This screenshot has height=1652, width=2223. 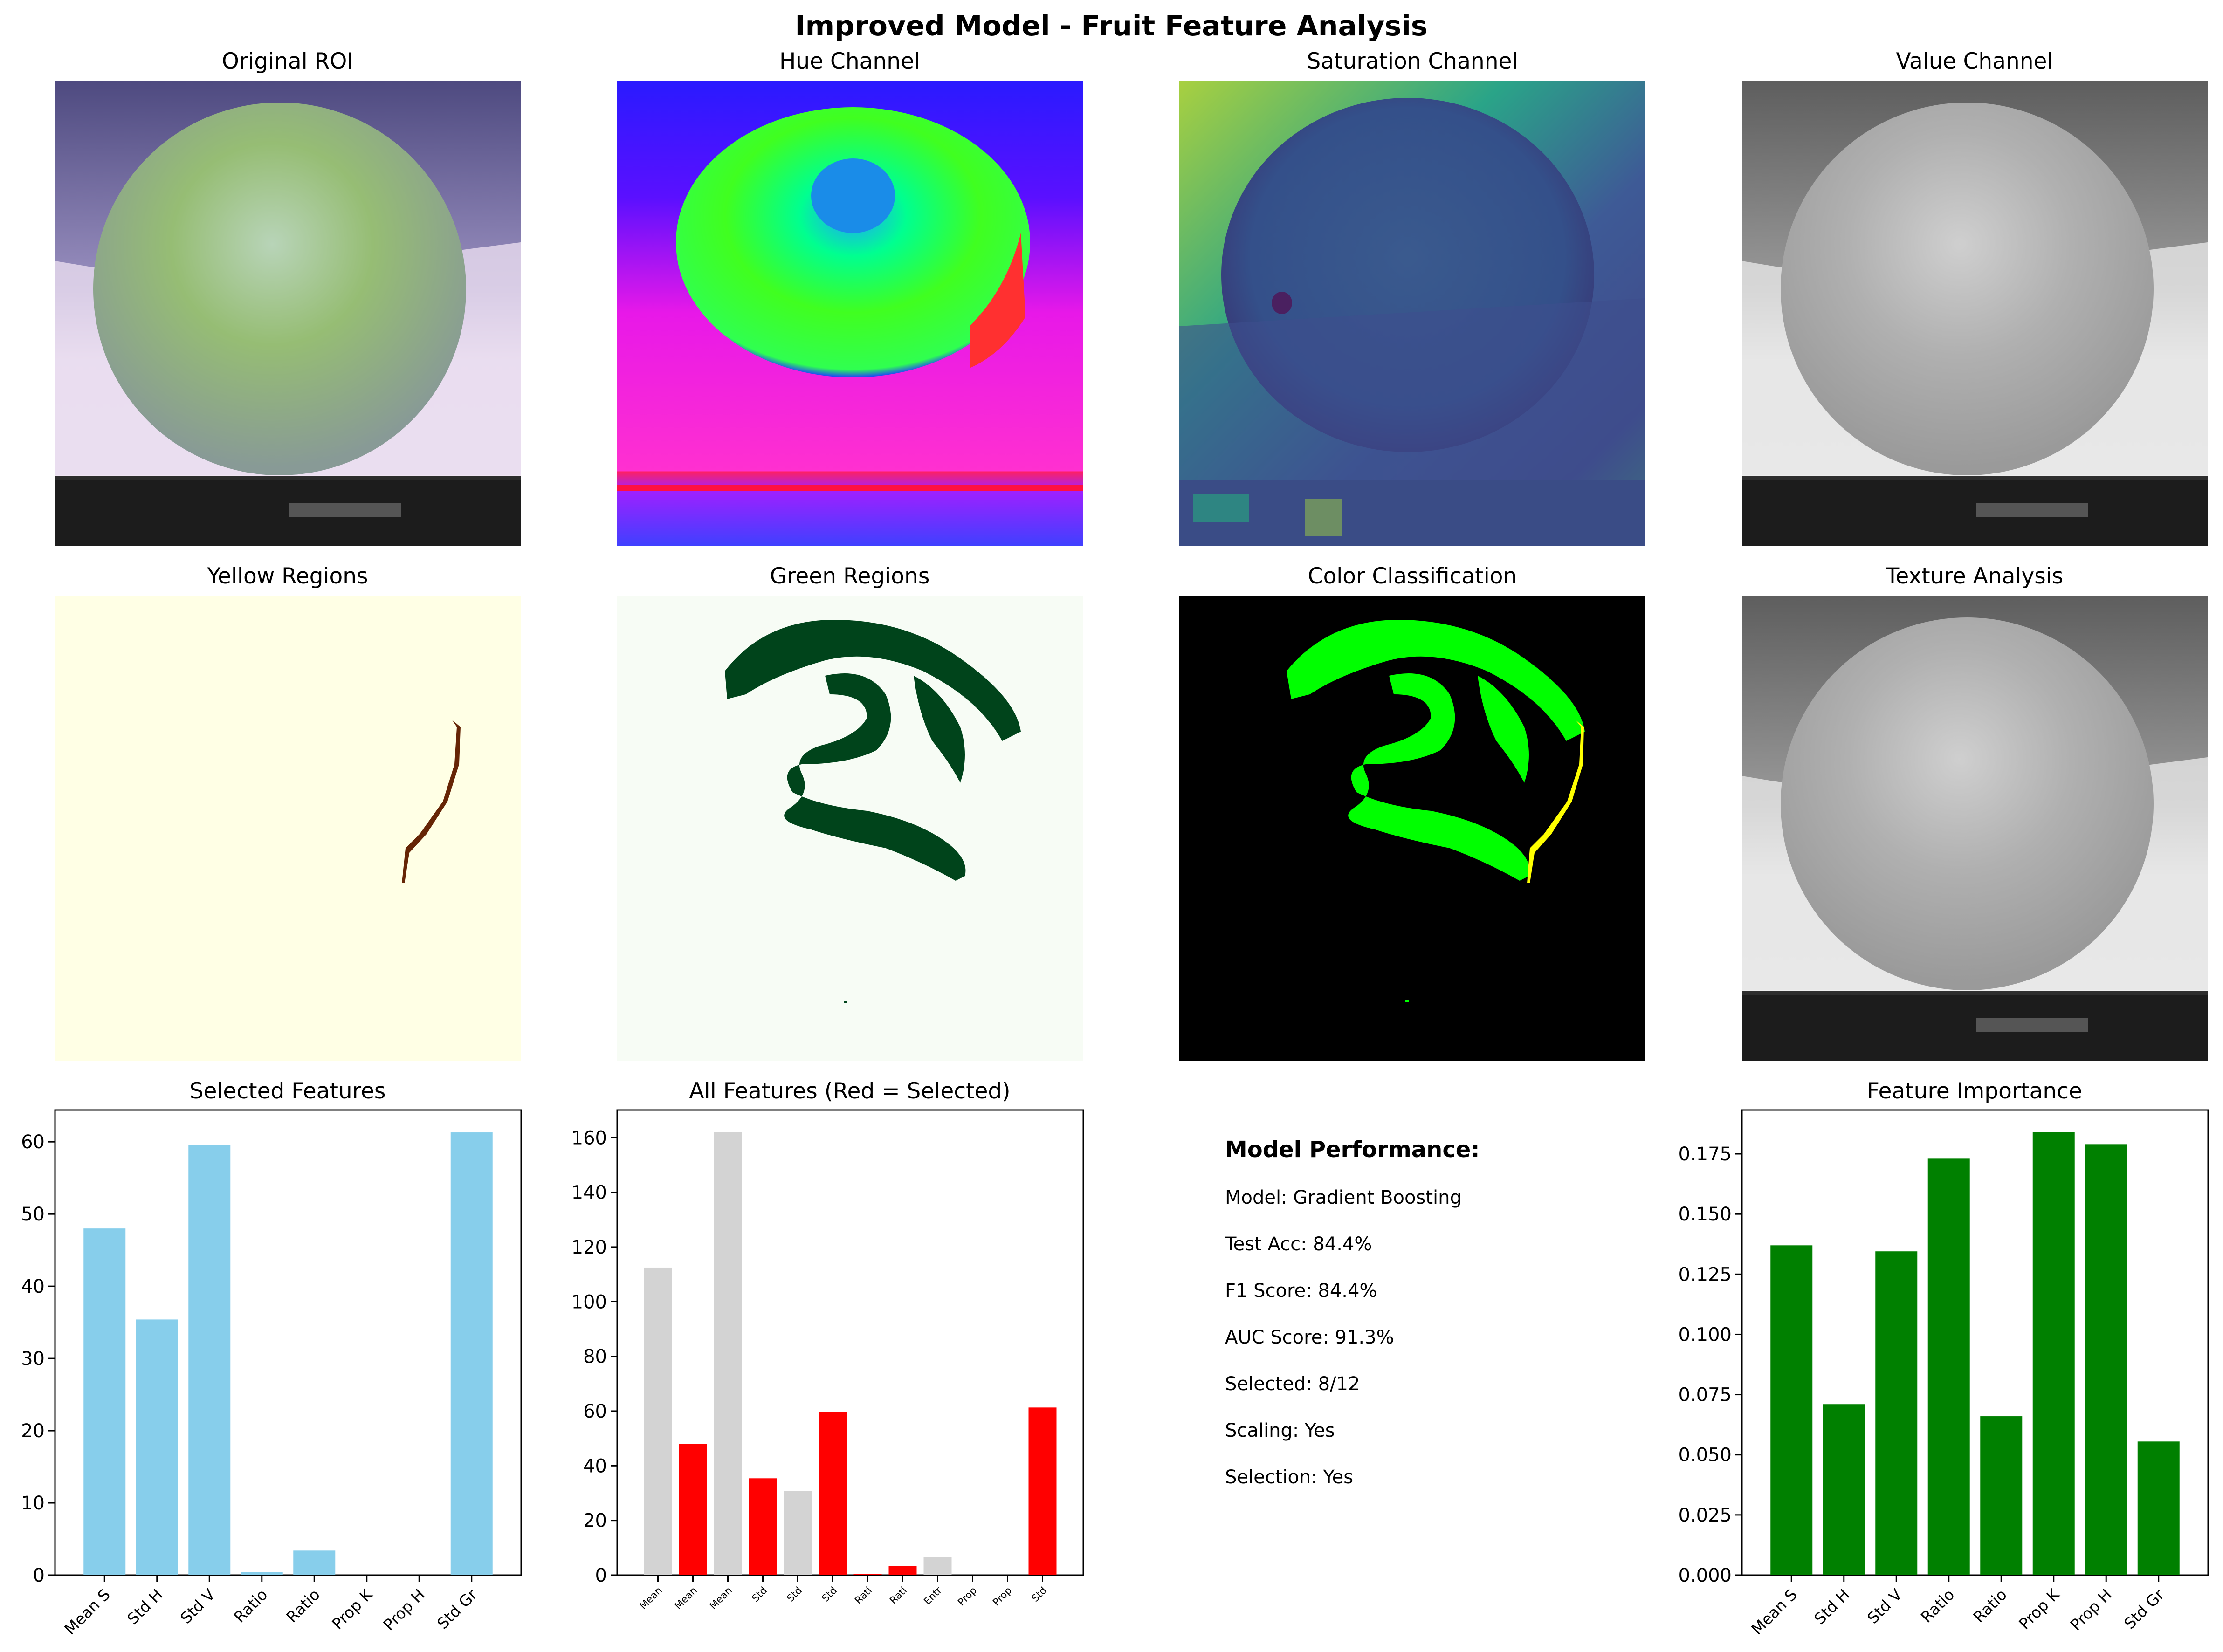 I want to click on panel-title-green: Green Regions, so click(x=850, y=576).